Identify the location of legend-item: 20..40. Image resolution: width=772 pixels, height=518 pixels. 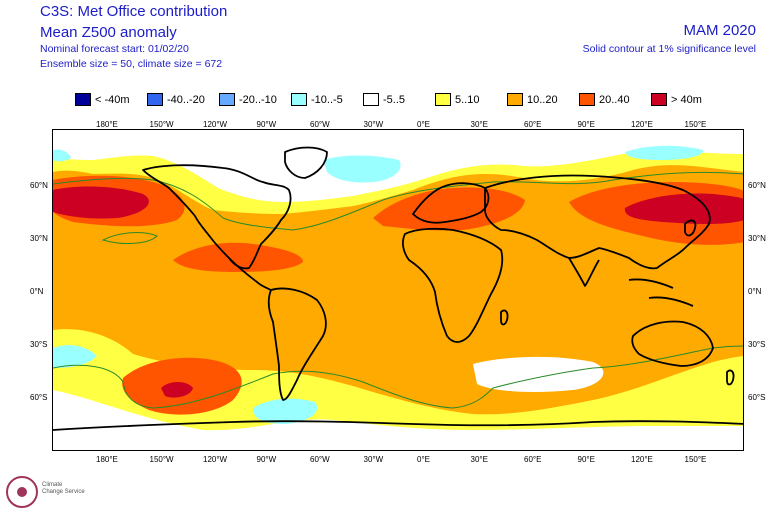
(604, 99).